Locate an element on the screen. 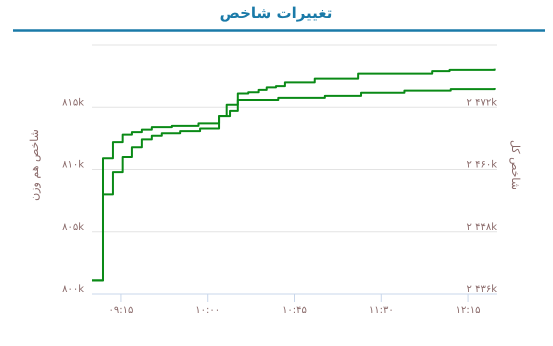  y2-tick-label: ۲ ۴۳۶k is located at coordinates (482, 289).